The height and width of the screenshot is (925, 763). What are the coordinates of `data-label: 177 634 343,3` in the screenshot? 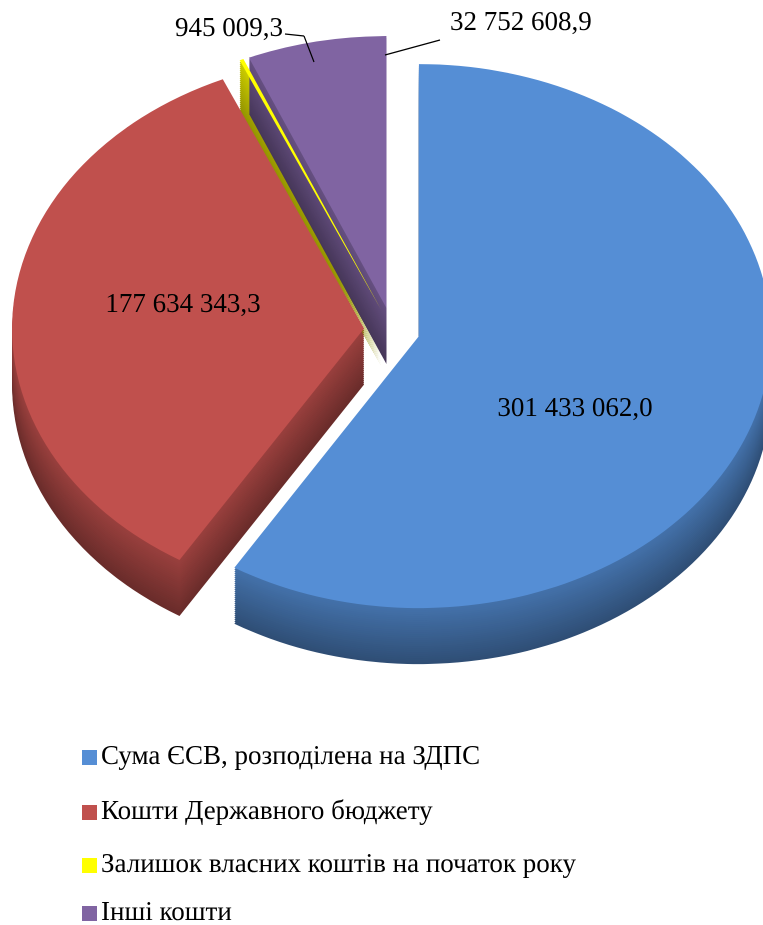 It's located at (182, 303).